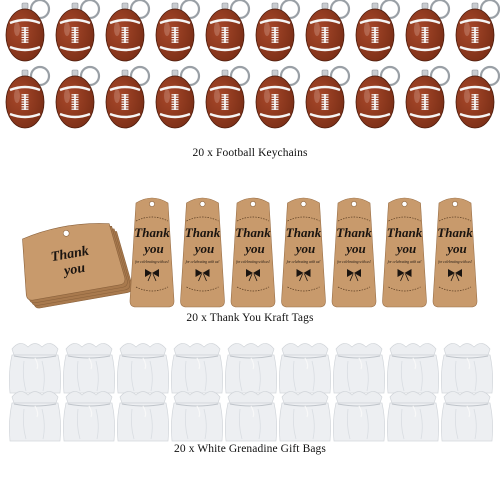 Image resolution: width=500 pixels, height=486 pixels. Describe the element at coordinates (250, 153) in the screenshot. I see `keychains-caption: 20 x Football Keychains` at that location.